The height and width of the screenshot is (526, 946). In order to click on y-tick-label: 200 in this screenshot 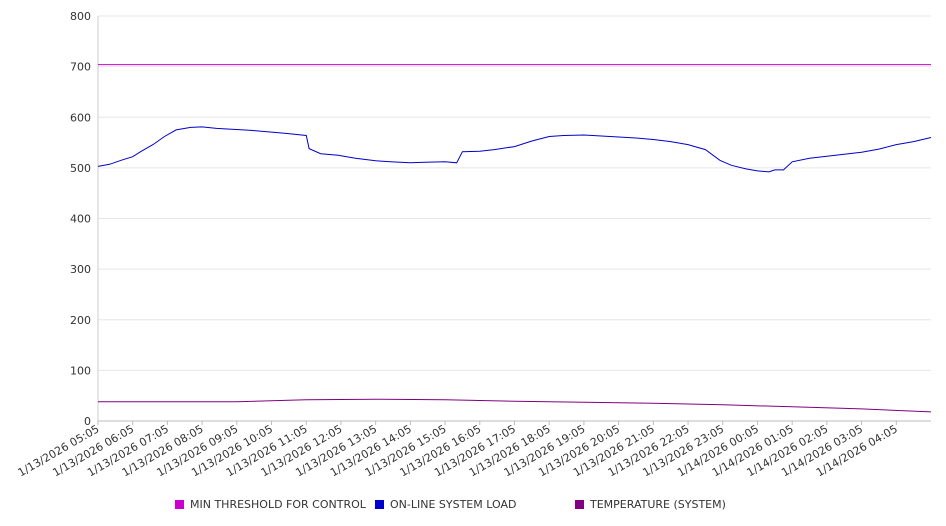, I will do `click(80, 320)`.